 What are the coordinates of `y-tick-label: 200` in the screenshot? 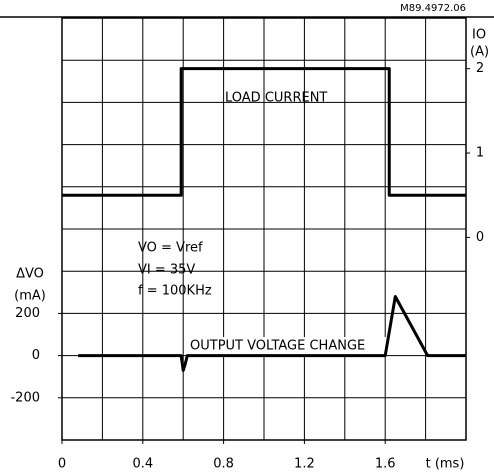 It's located at (27, 313).